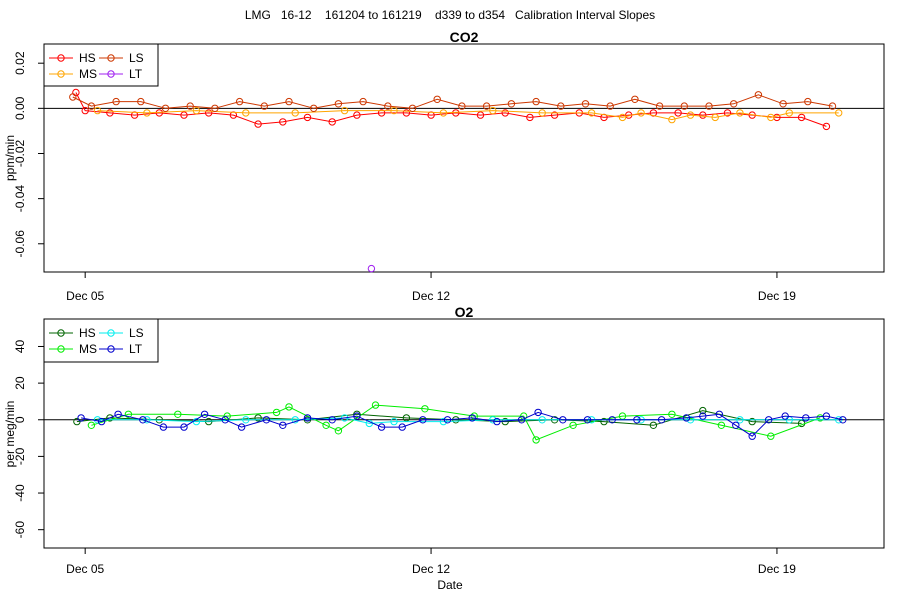 The image size is (900, 600). I want to click on o2-legend-swatch-marker, so click(61, 349).